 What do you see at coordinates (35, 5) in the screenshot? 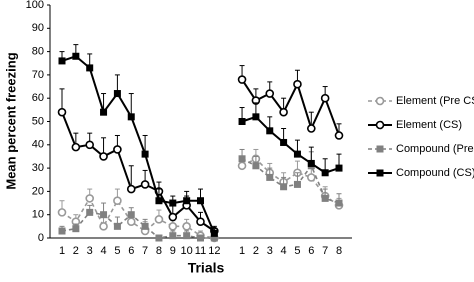
I see `y-tick-label: 100` at bounding box center [35, 5].